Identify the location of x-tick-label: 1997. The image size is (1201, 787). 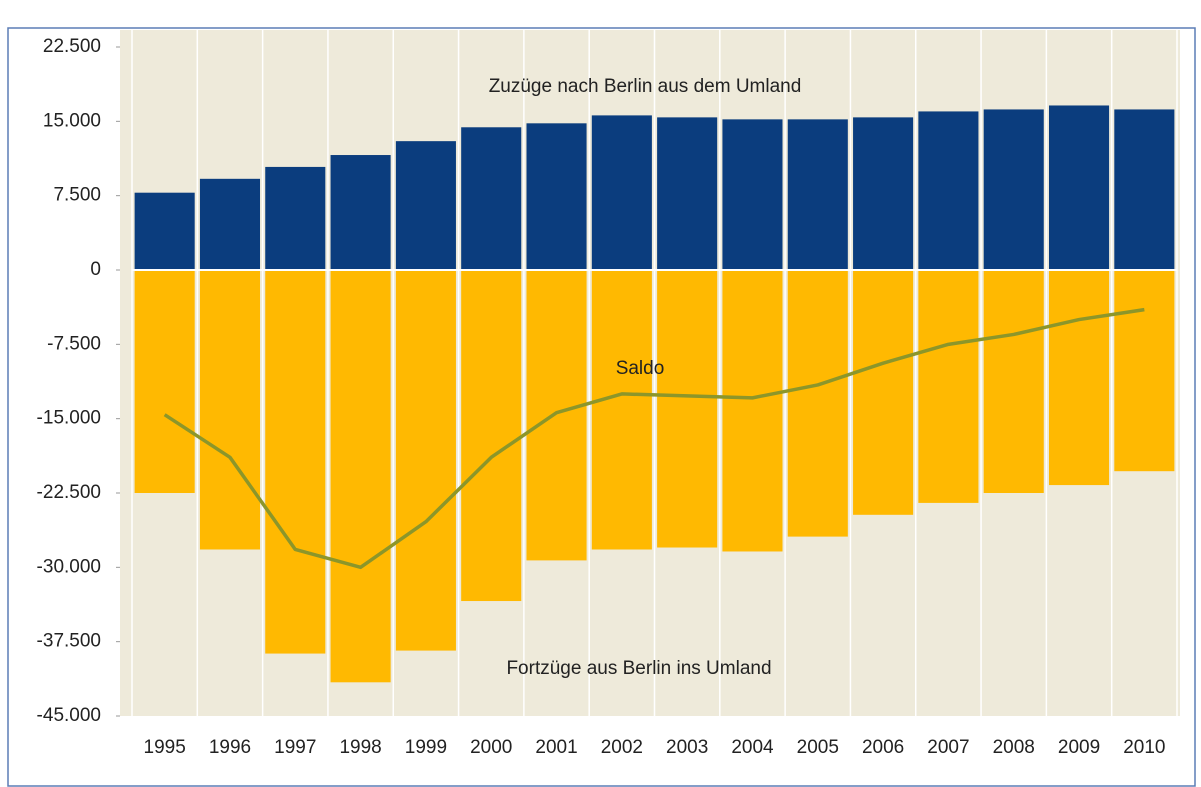
(295, 747).